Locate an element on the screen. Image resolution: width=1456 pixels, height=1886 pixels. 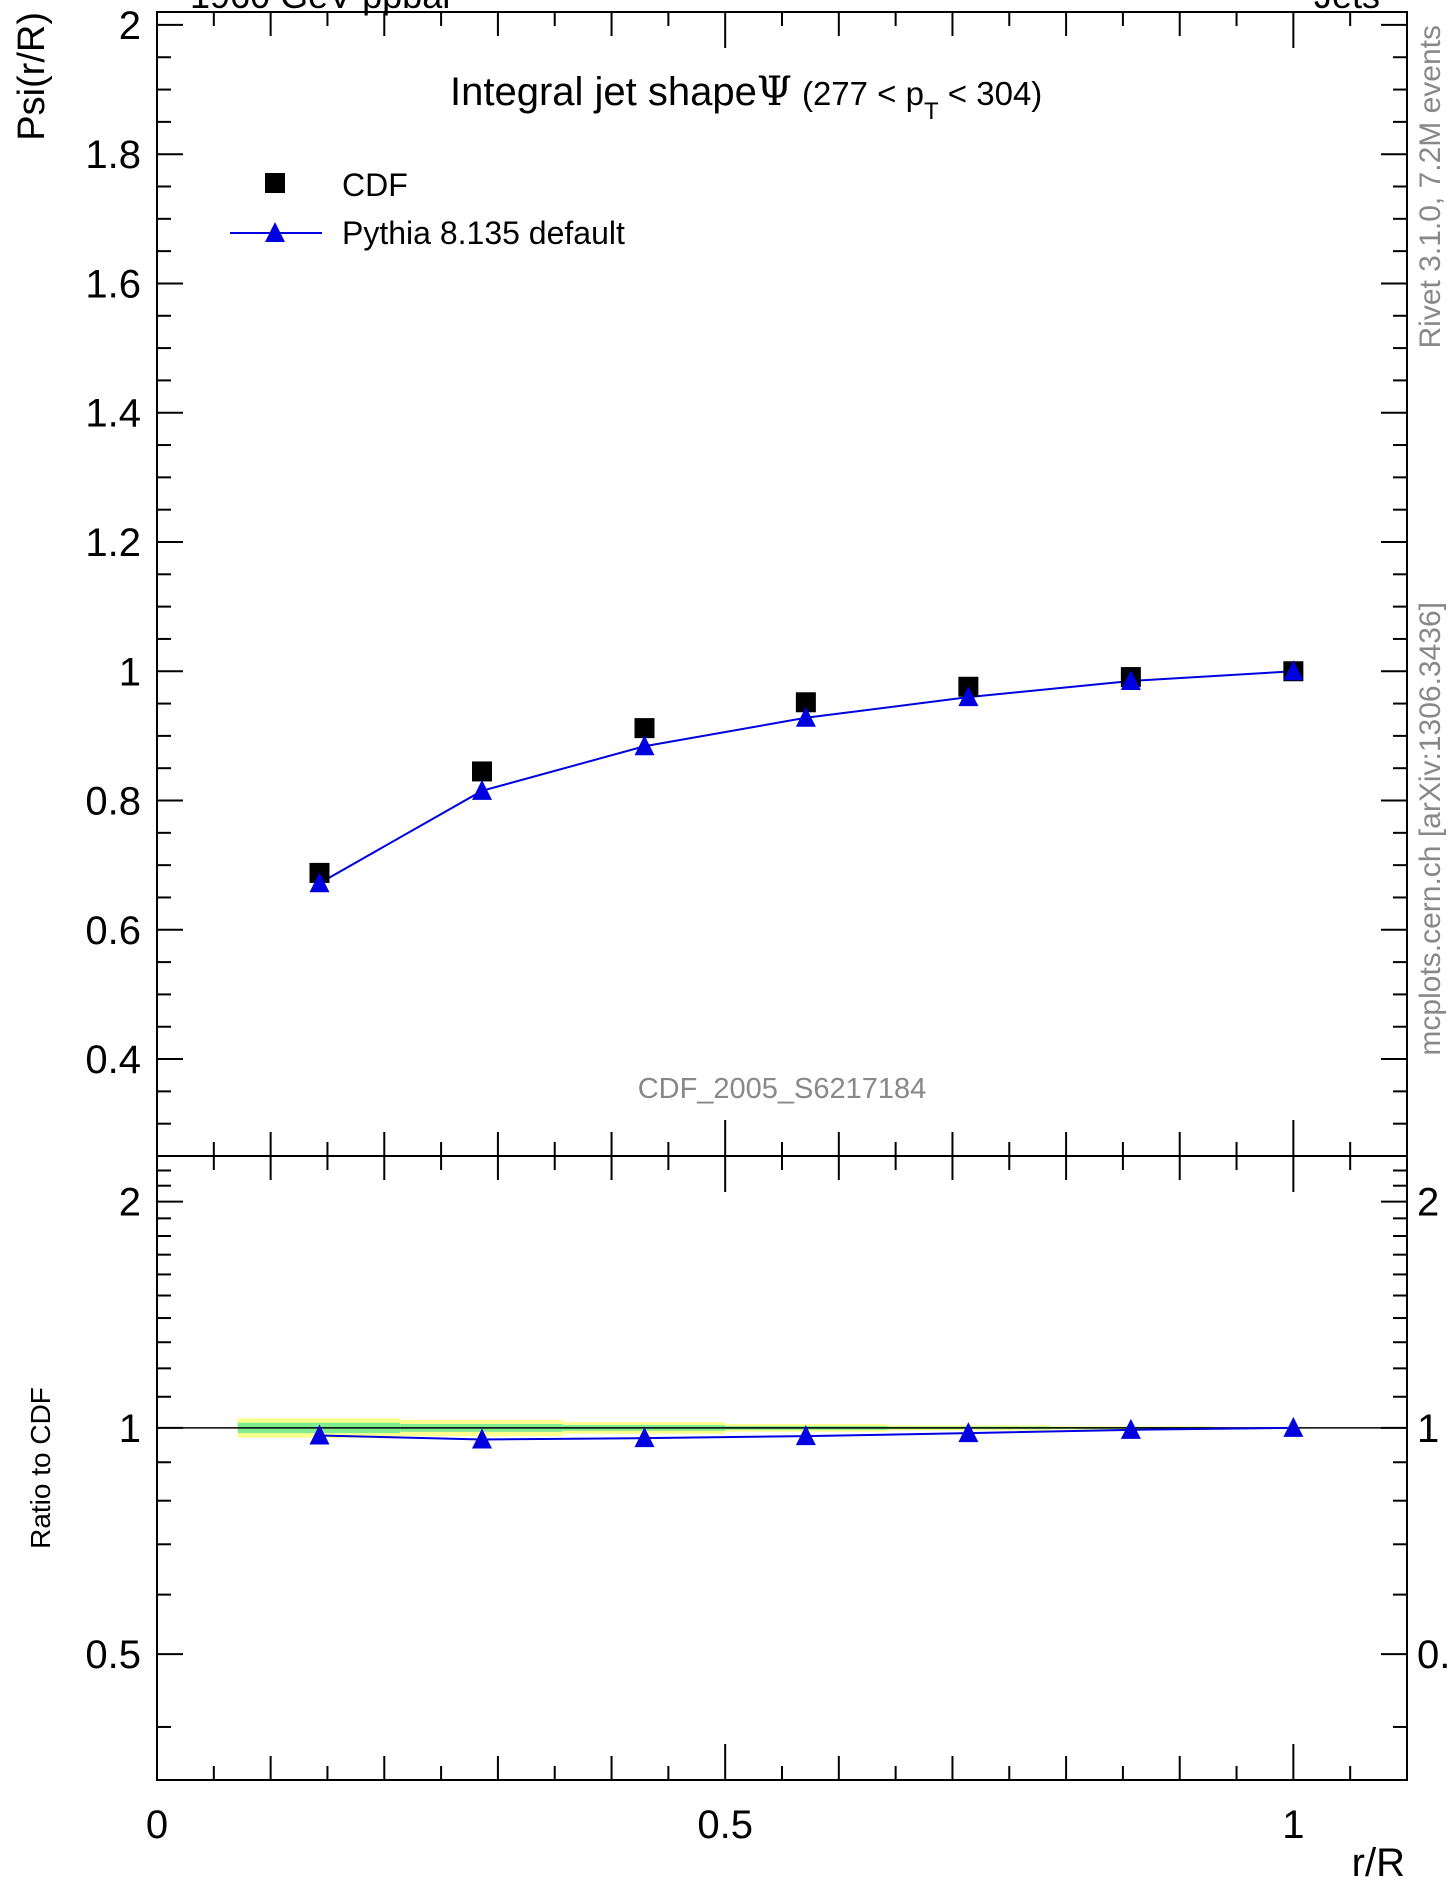
y-tick-label: 1.4 is located at coordinates (113, 414).